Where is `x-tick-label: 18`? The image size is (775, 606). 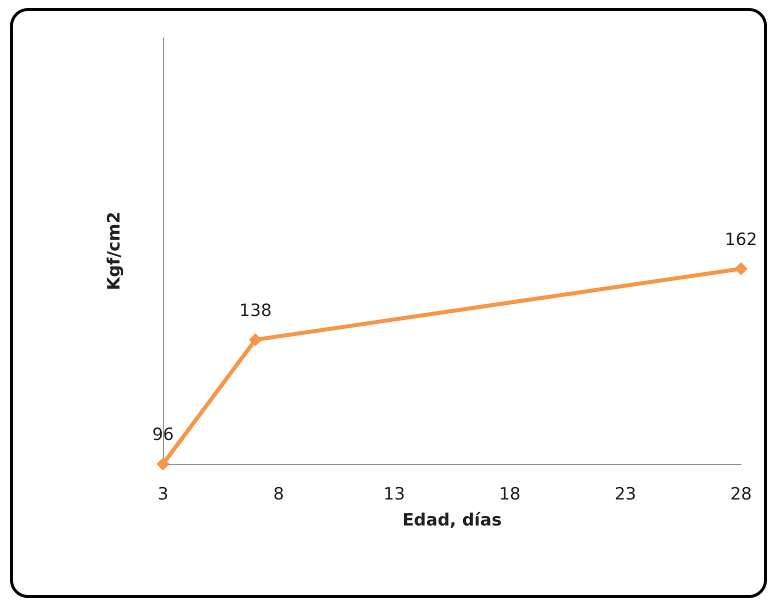
x-tick-label: 18 is located at coordinates (509, 494).